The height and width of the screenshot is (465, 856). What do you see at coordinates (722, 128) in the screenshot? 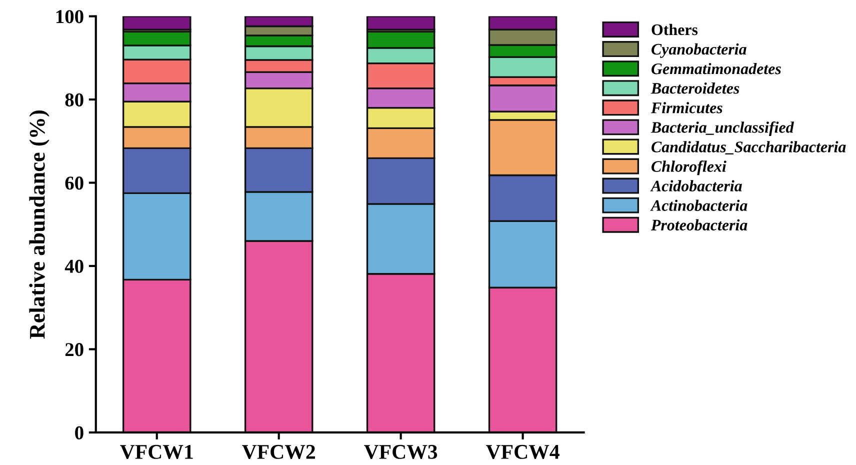
I see `legend-label: Bacteria_unclassified` at bounding box center [722, 128].